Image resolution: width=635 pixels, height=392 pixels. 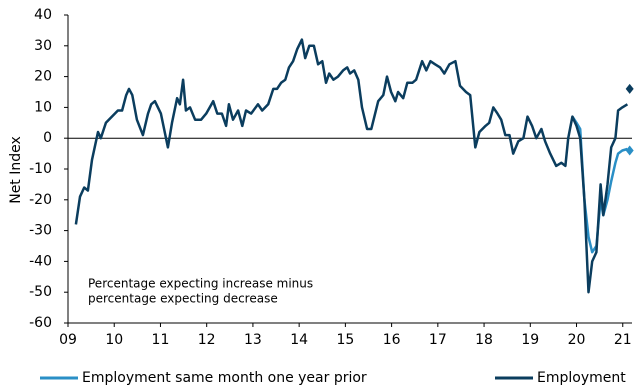 What do you see at coordinates (530, 340) in the screenshot?
I see `x-tick-label: 19` at bounding box center [530, 340].